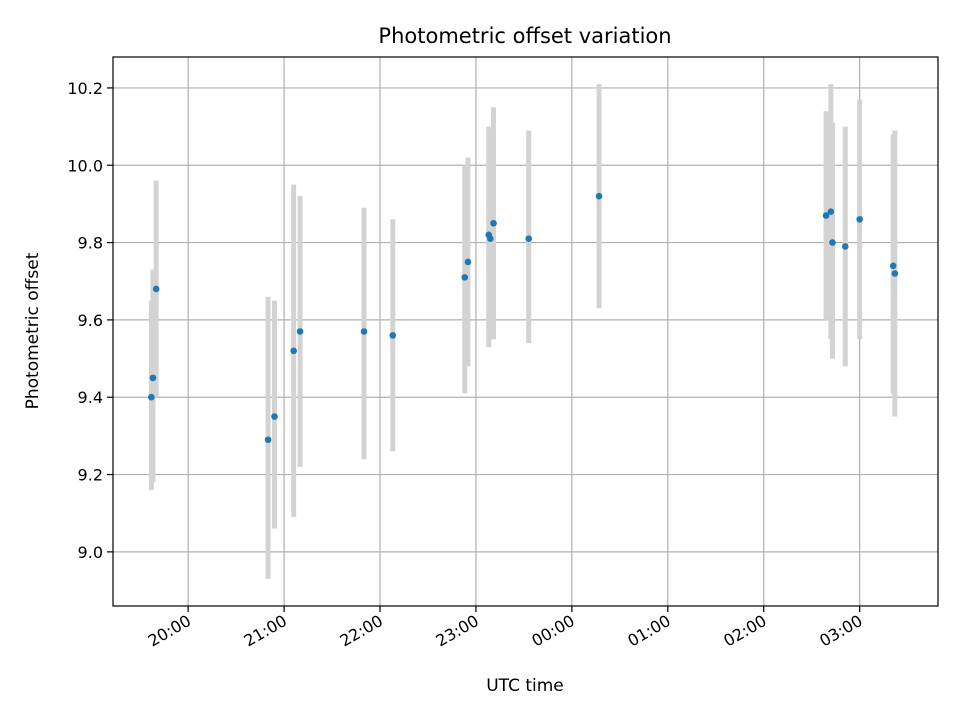  Describe the element at coordinates (840, 631) in the screenshot. I see `x-tick-label: 03:00` at that location.